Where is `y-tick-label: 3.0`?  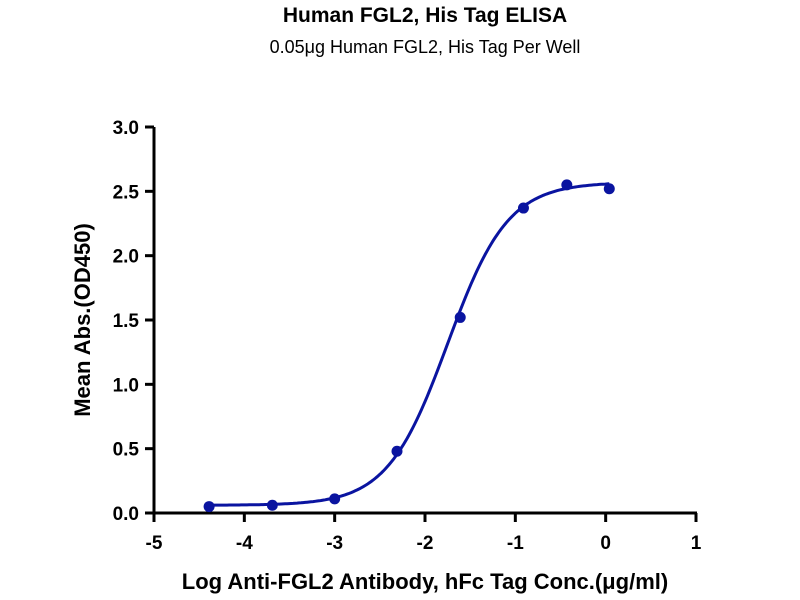
y-tick-label: 3.0 is located at coordinates (126, 128).